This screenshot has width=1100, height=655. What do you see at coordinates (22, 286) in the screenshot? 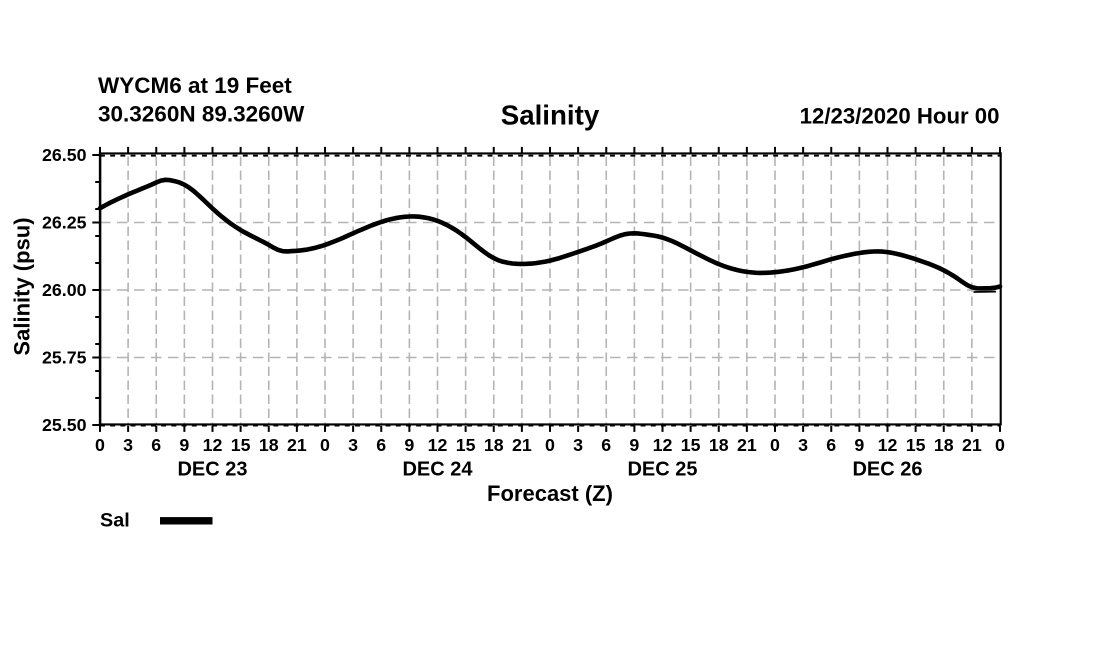
I see `svg-text: Salinity (psu)` at bounding box center [22, 286].